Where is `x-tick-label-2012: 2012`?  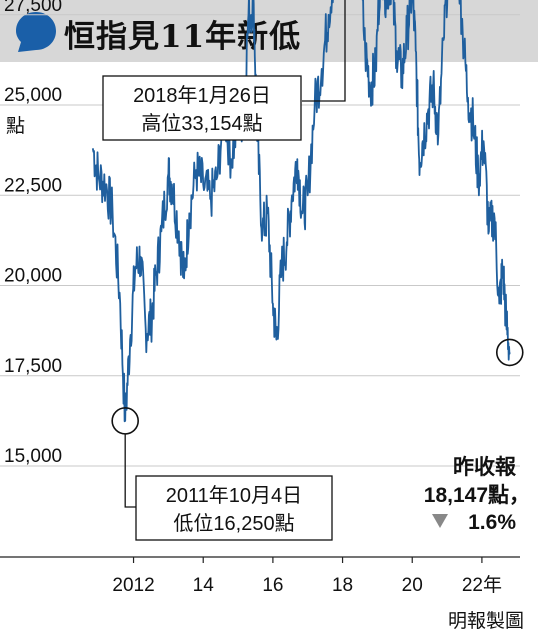 x-tick-label-2012: 2012 is located at coordinates (133, 585).